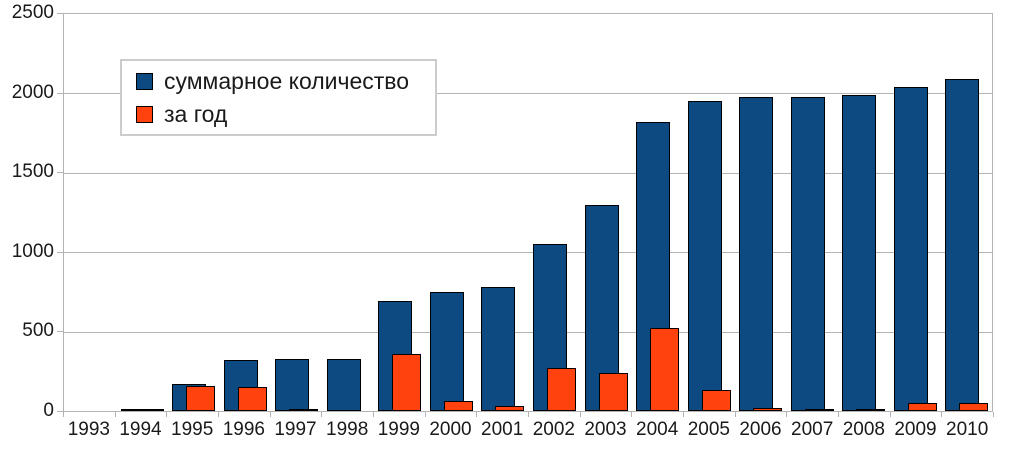 The width and height of the screenshot is (1024, 463). I want to click on bar-annual-2004, so click(665, 369).